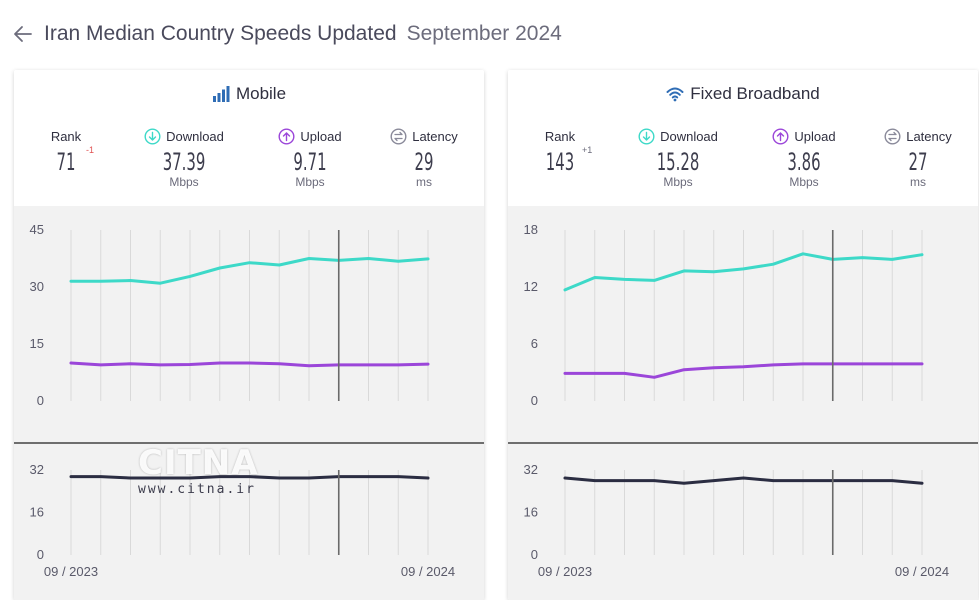 Image resolution: width=979 pixels, height=600 pixels. Describe the element at coordinates (220, 33) in the screenshot. I see `page-title: Iran Median Country Speeds Updated` at that location.